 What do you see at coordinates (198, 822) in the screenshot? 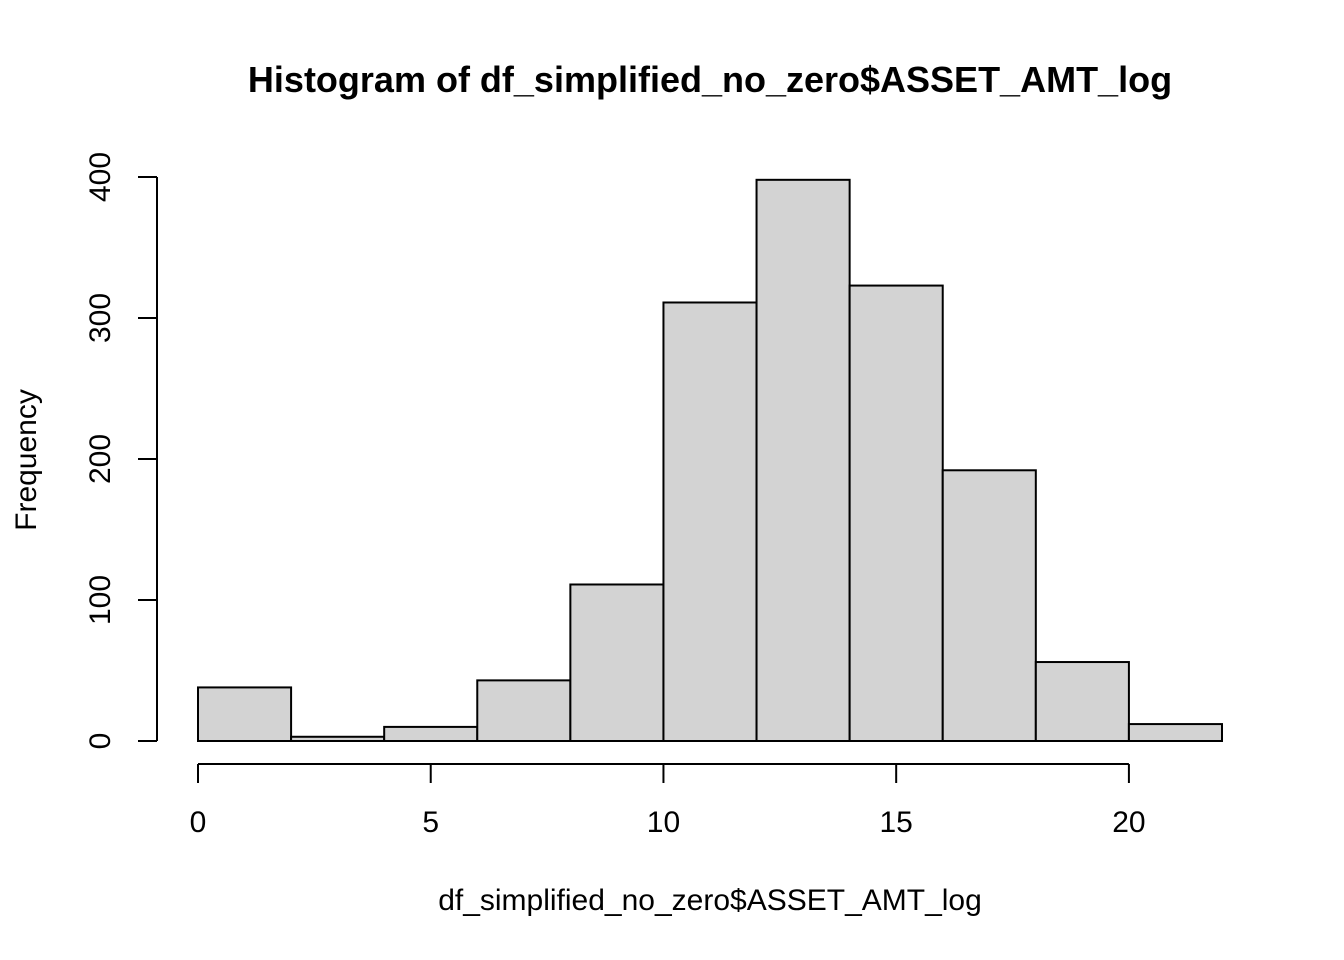
I see `x-tick-label: 0` at bounding box center [198, 822].